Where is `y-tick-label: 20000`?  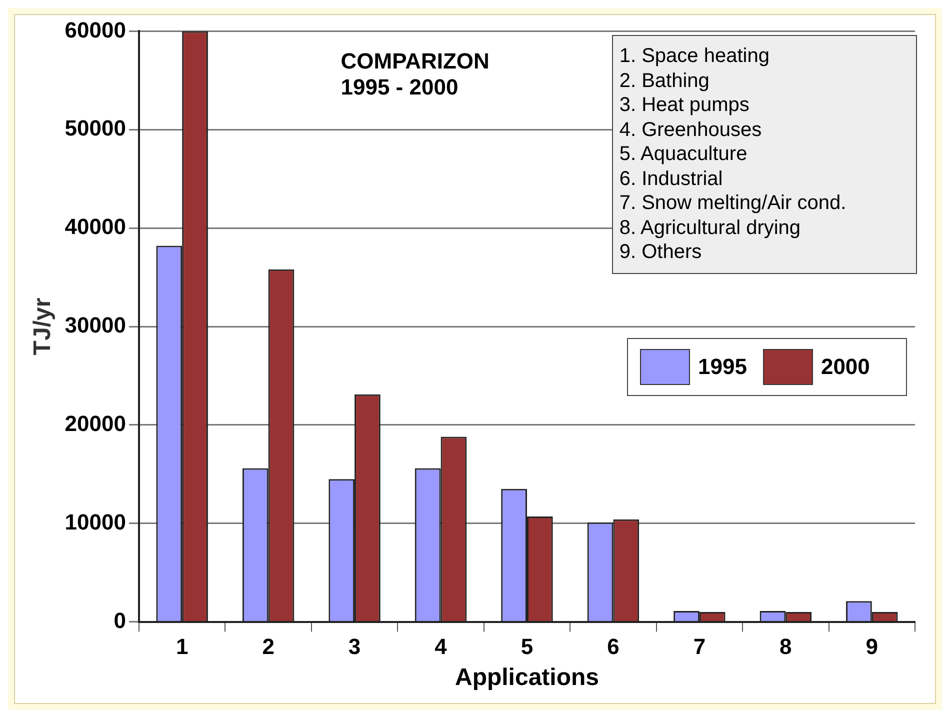
y-tick-label: 20000 is located at coordinates (95, 423).